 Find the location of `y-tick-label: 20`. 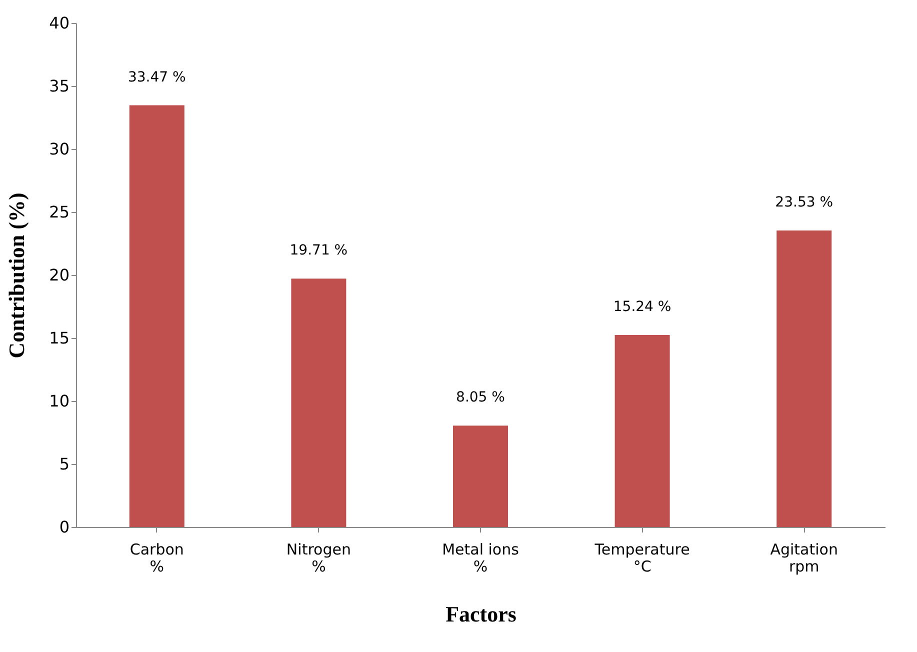

y-tick-label: 20 is located at coordinates (59, 275).